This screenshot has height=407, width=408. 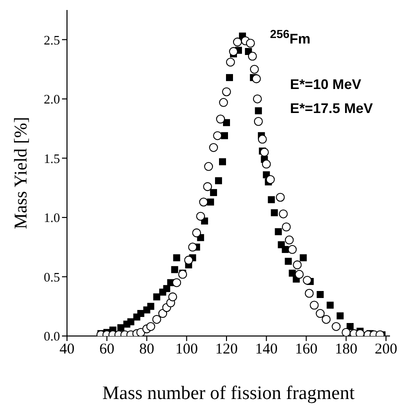 I want to click on x-tick-label: 60, so click(x=106, y=350).